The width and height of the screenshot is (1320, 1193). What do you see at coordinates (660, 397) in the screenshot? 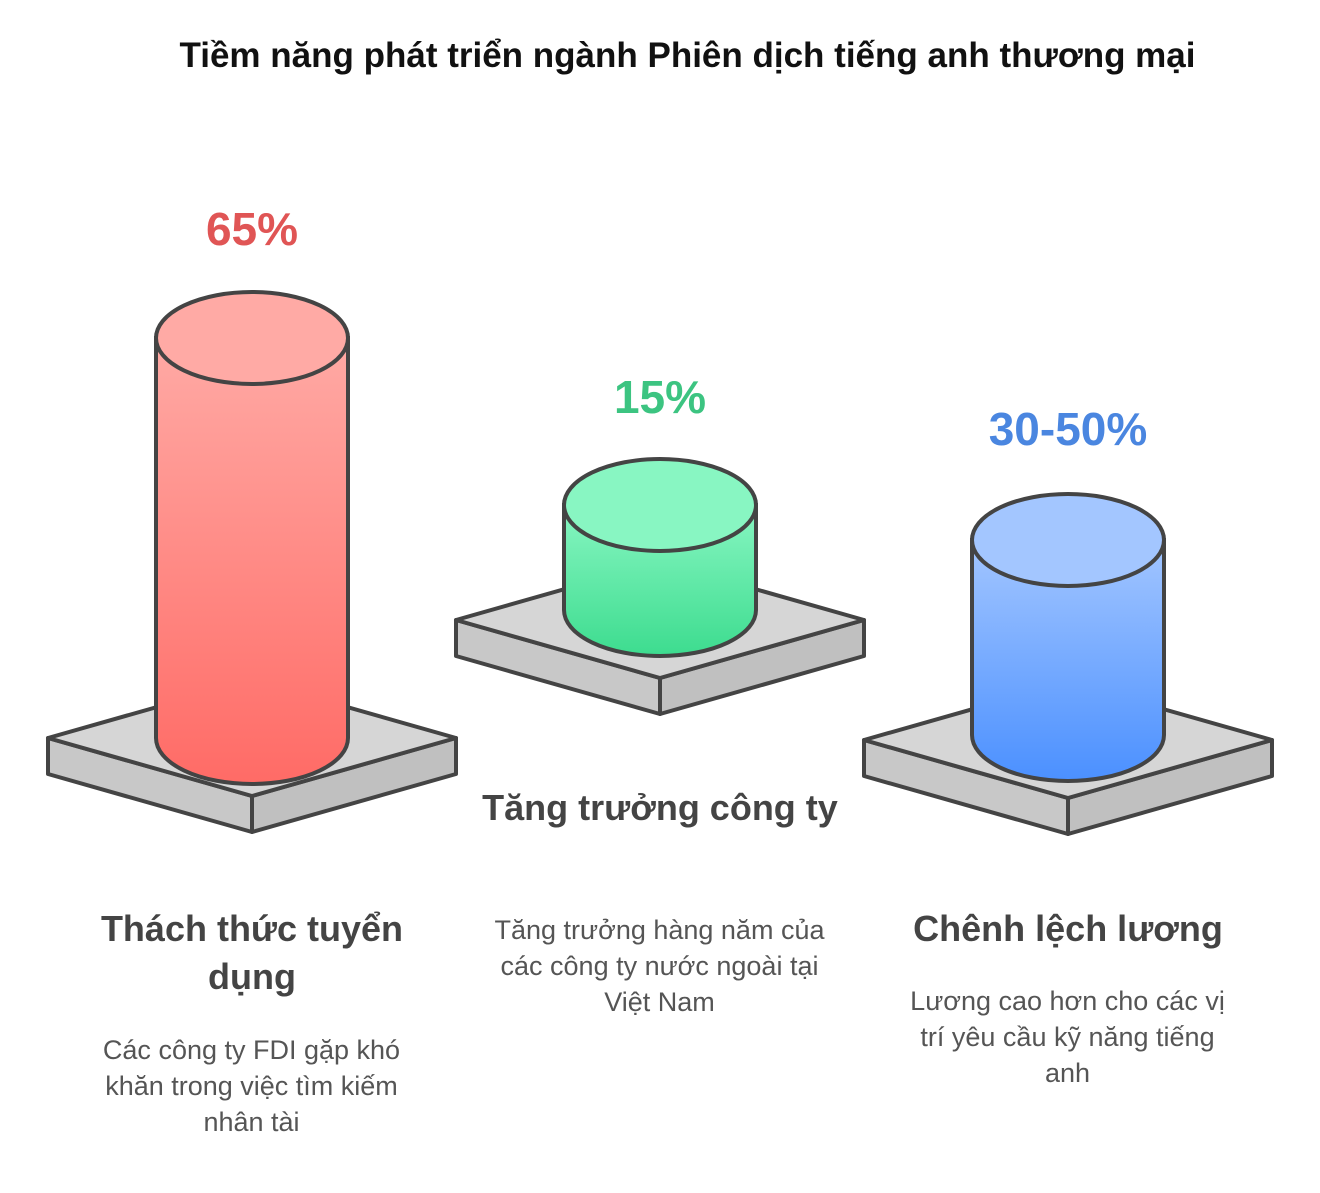
I see `value-label-1: 15%` at bounding box center [660, 397].